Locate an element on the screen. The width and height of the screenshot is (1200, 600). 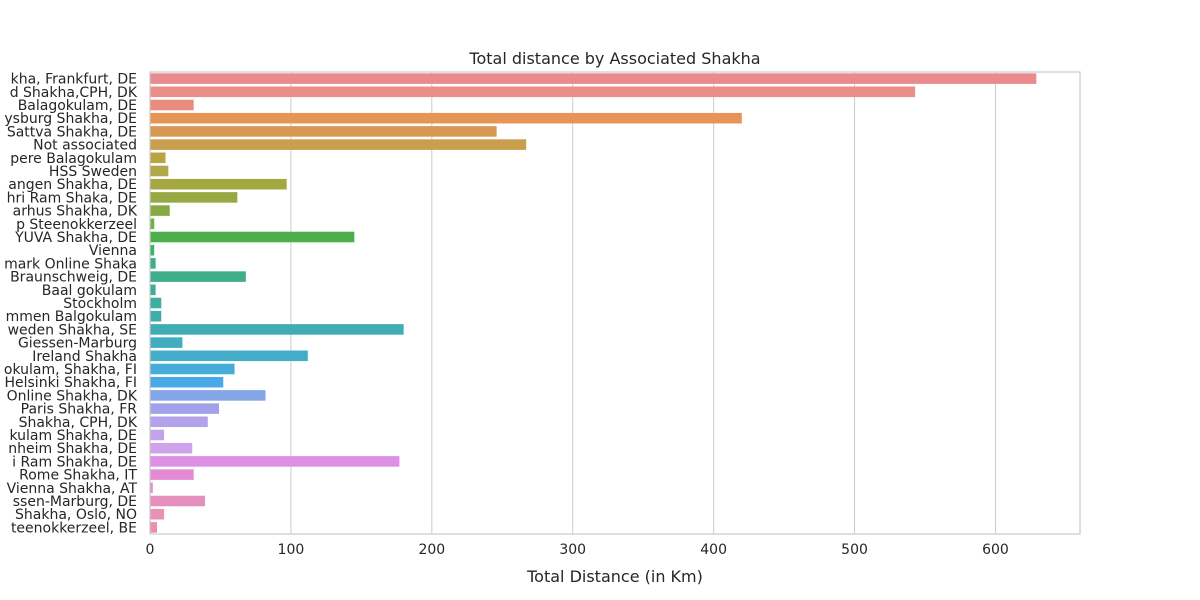
y-tick-label: mmen Balgokulam is located at coordinates (71, 317).